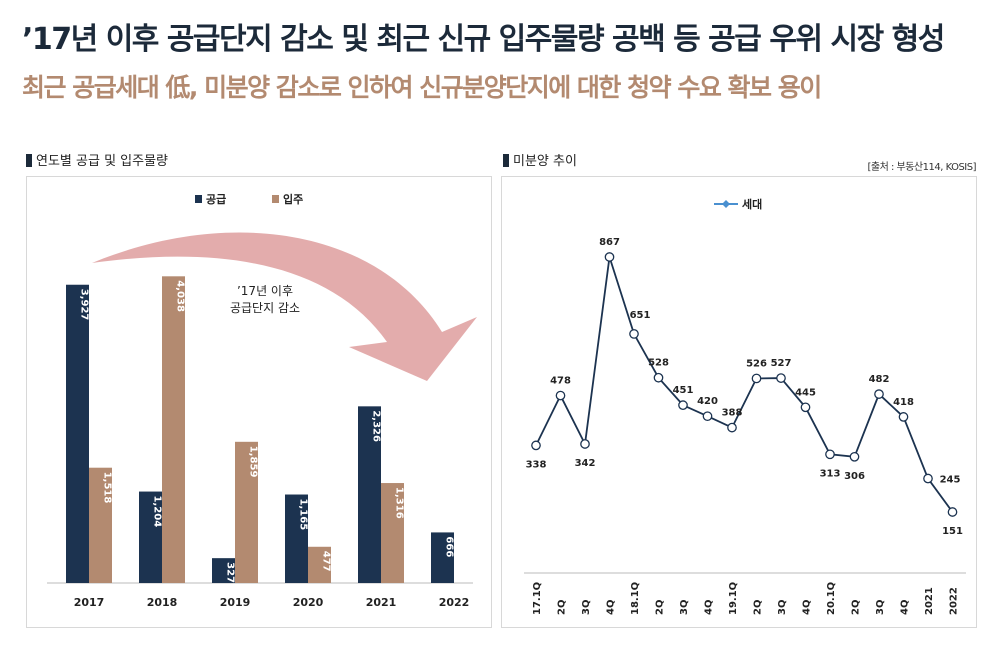 This screenshot has width=1000, height=655. I want to click on data-label: 342, so click(585, 463).